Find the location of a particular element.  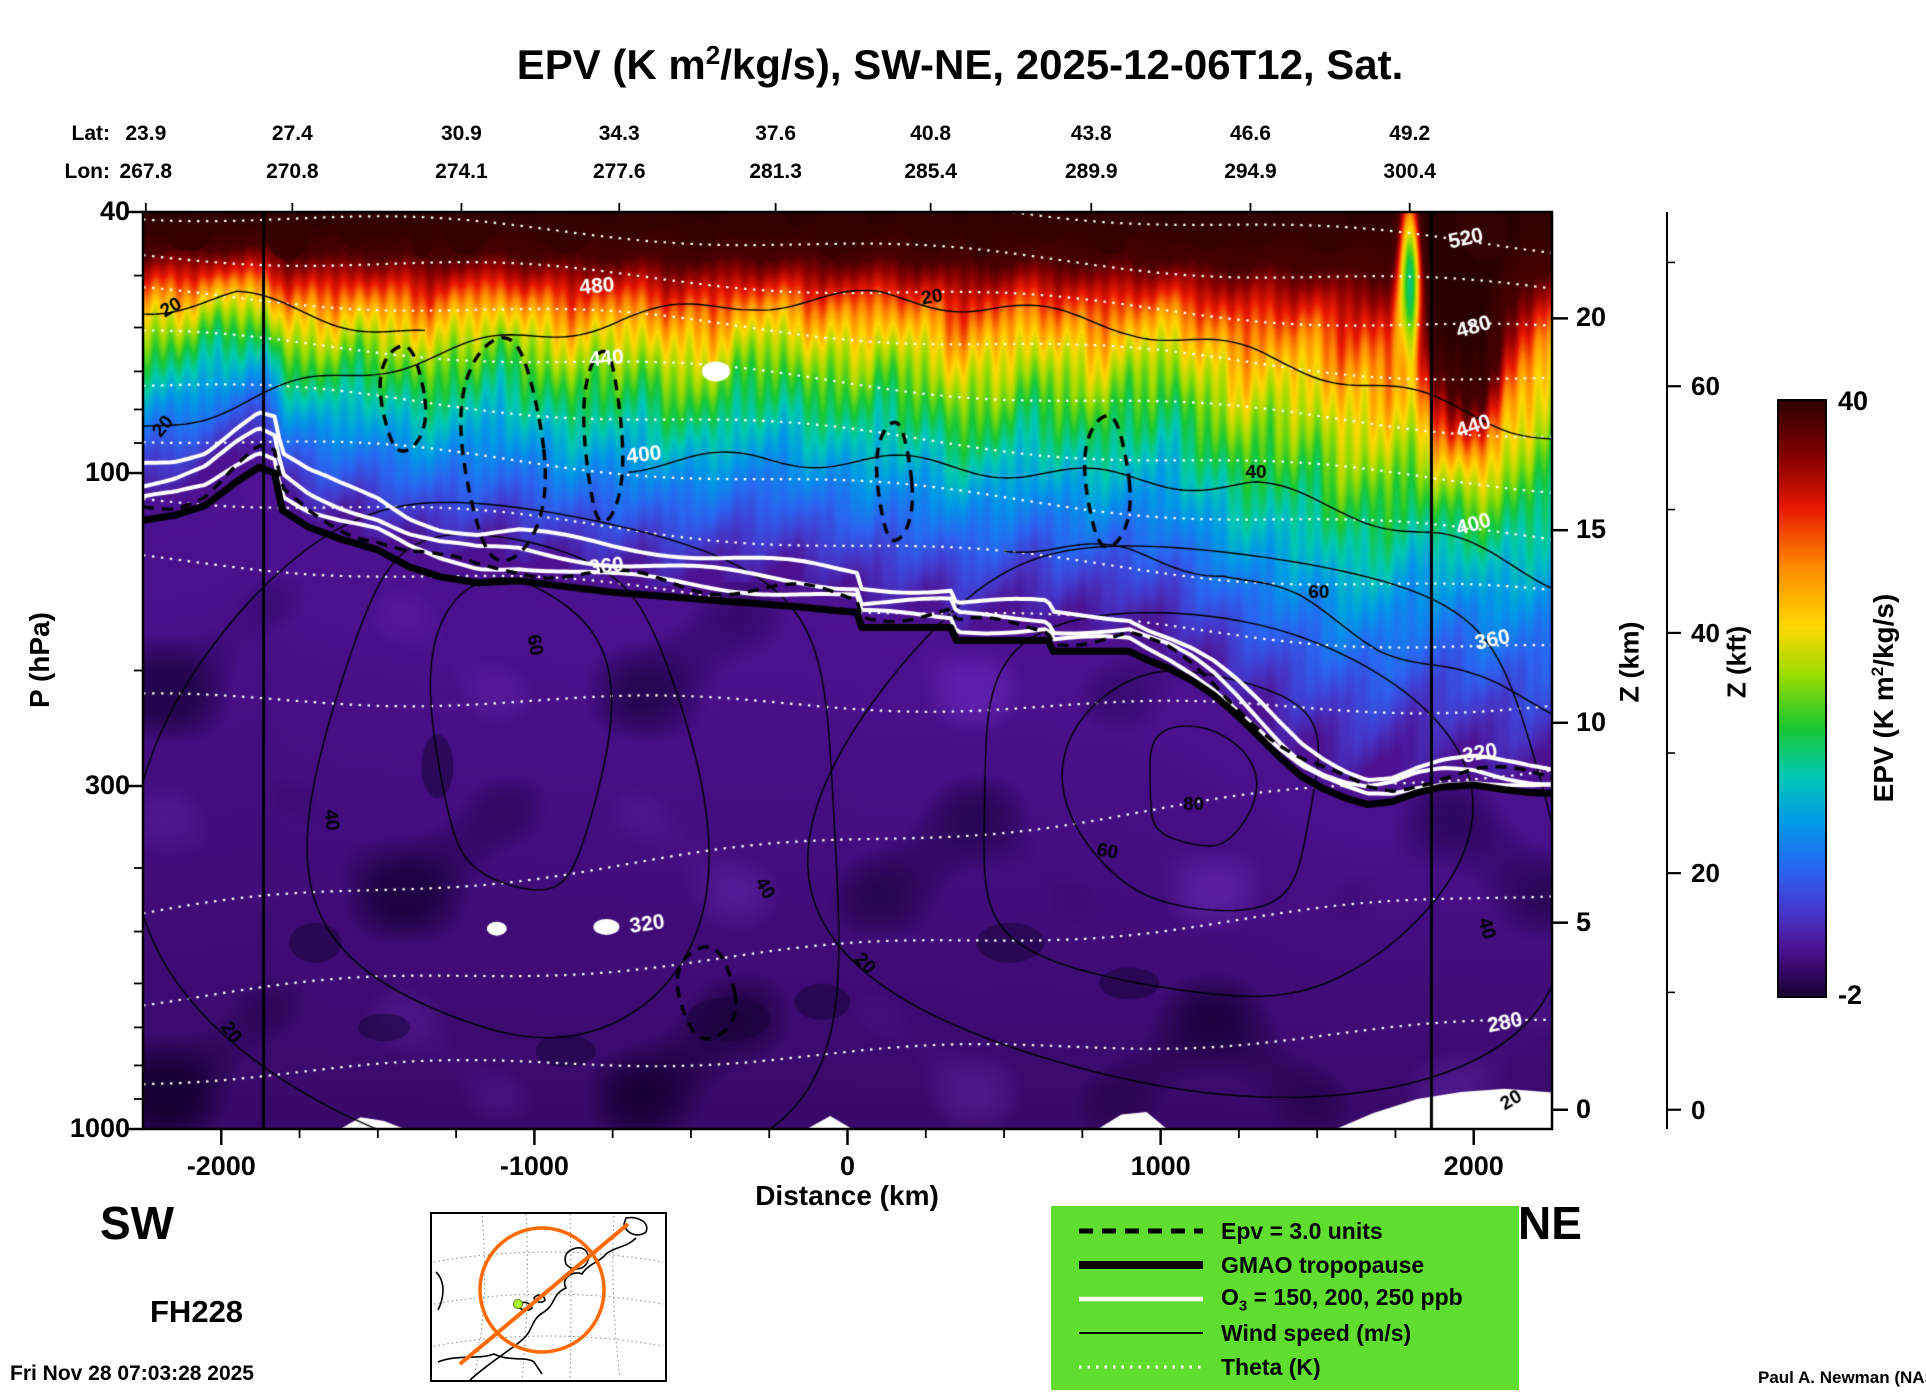

lon-value: 267.8 is located at coordinates (146, 171).